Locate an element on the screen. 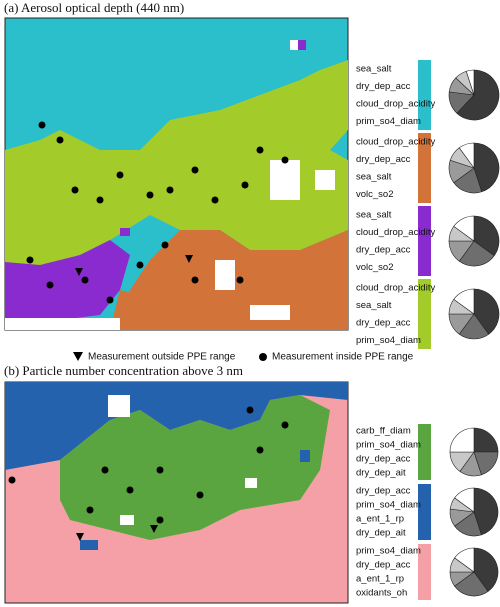 The height and width of the screenshot is (607, 500). legend-text: Measurement outside PPE range is located at coordinates (162, 357).